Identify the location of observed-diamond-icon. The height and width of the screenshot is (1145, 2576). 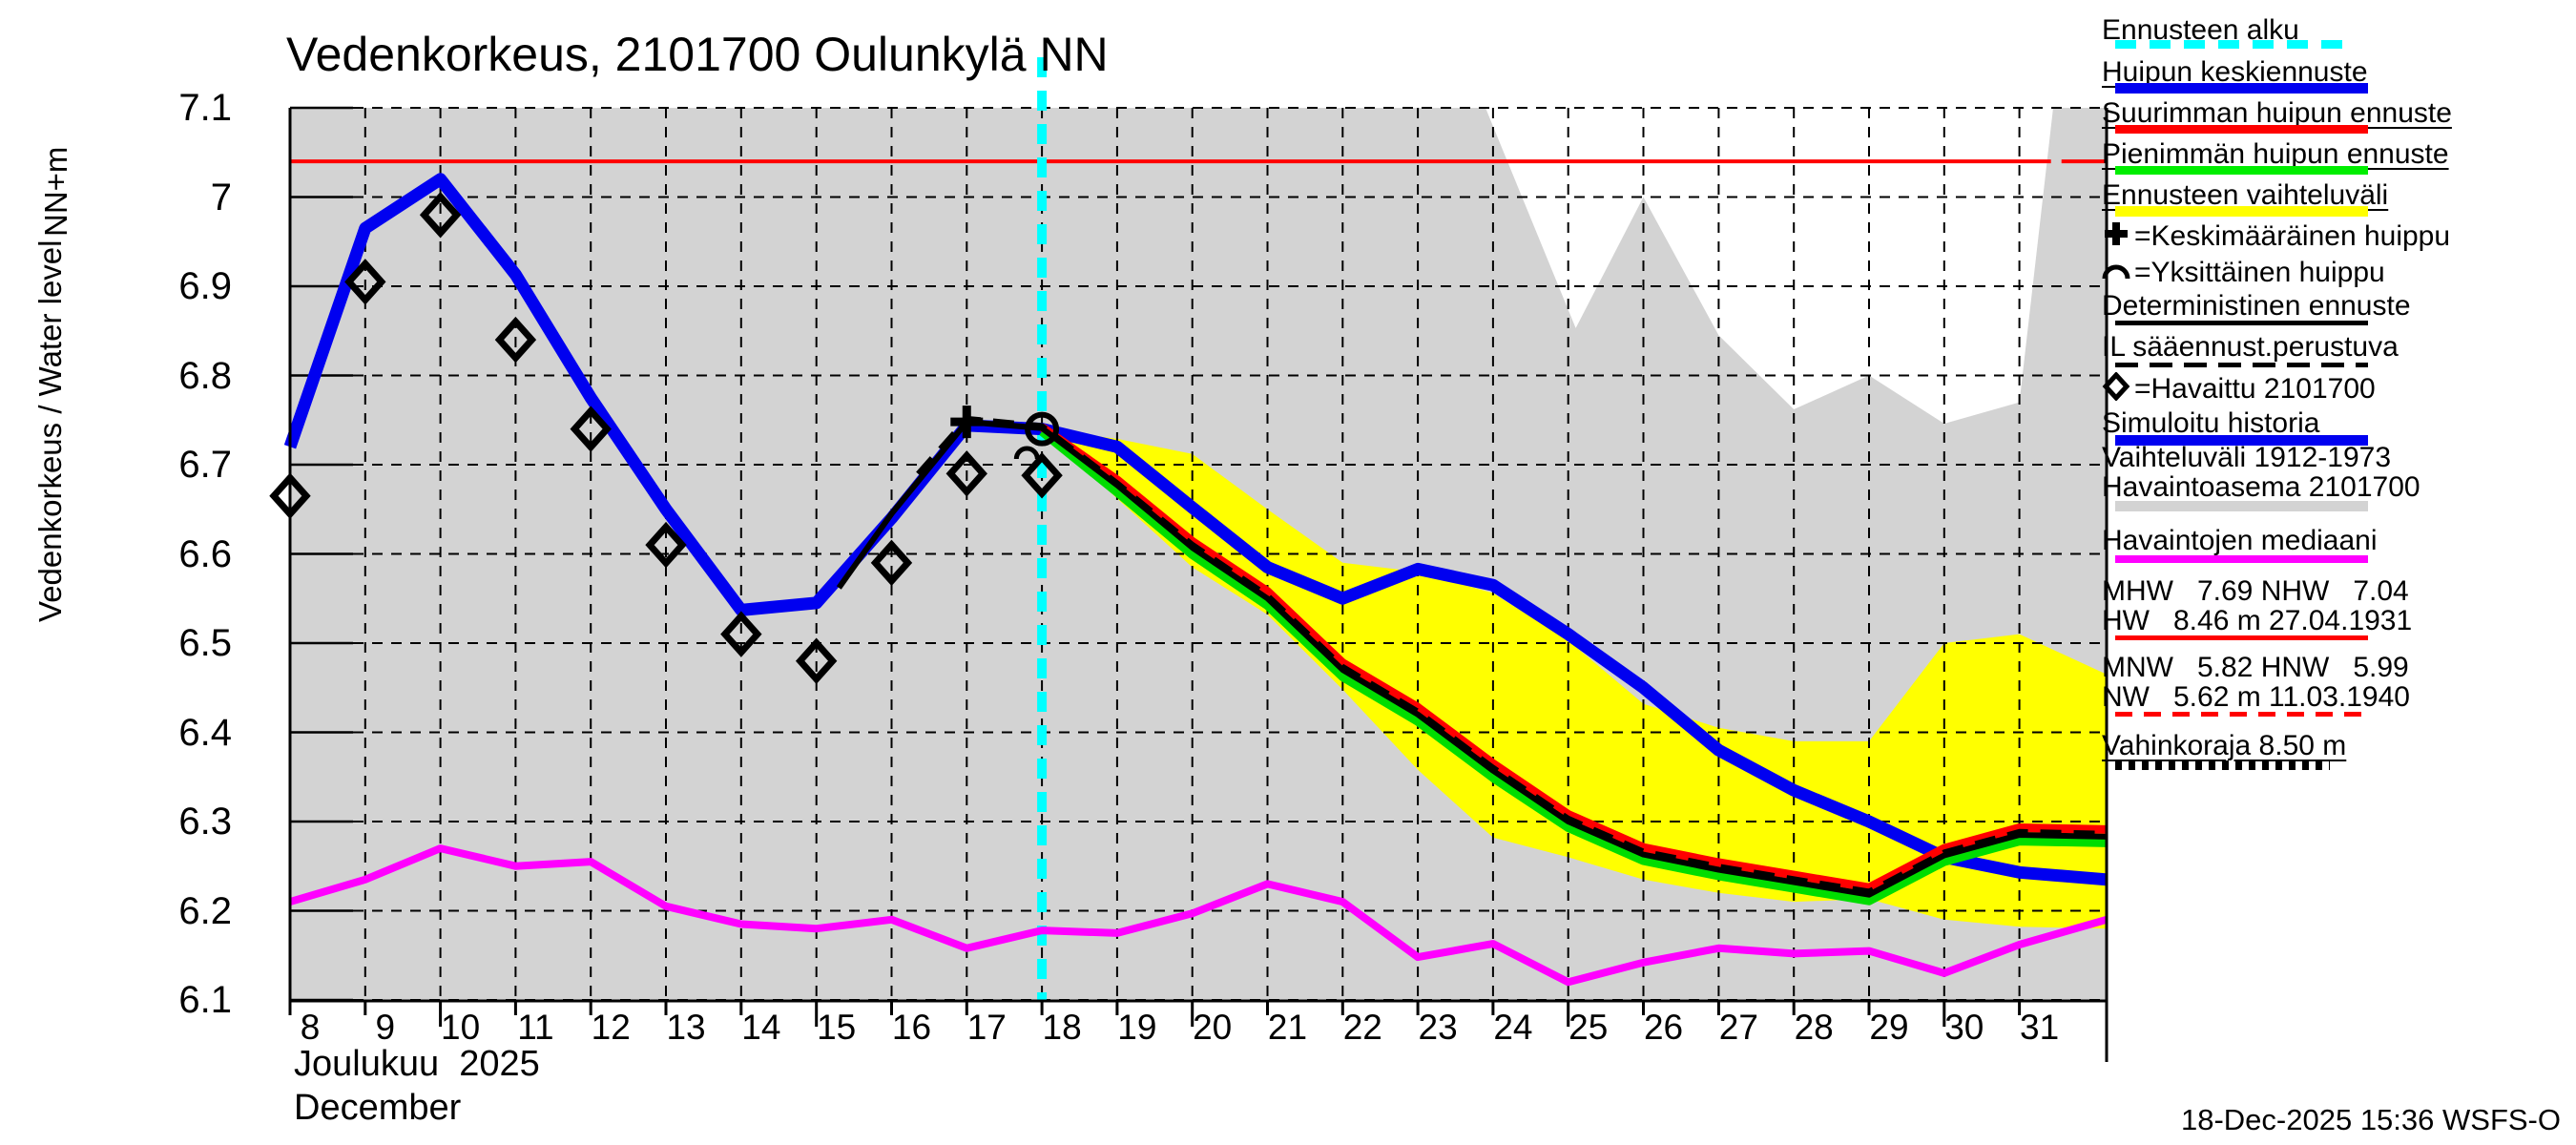
(2116, 387).